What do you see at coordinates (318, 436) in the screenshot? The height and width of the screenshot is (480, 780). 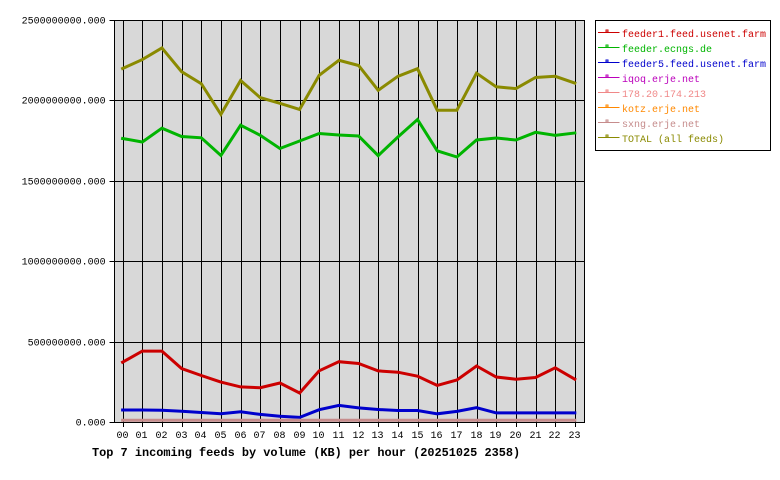 I see `svg-text: 10` at bounding box center [318, 436].